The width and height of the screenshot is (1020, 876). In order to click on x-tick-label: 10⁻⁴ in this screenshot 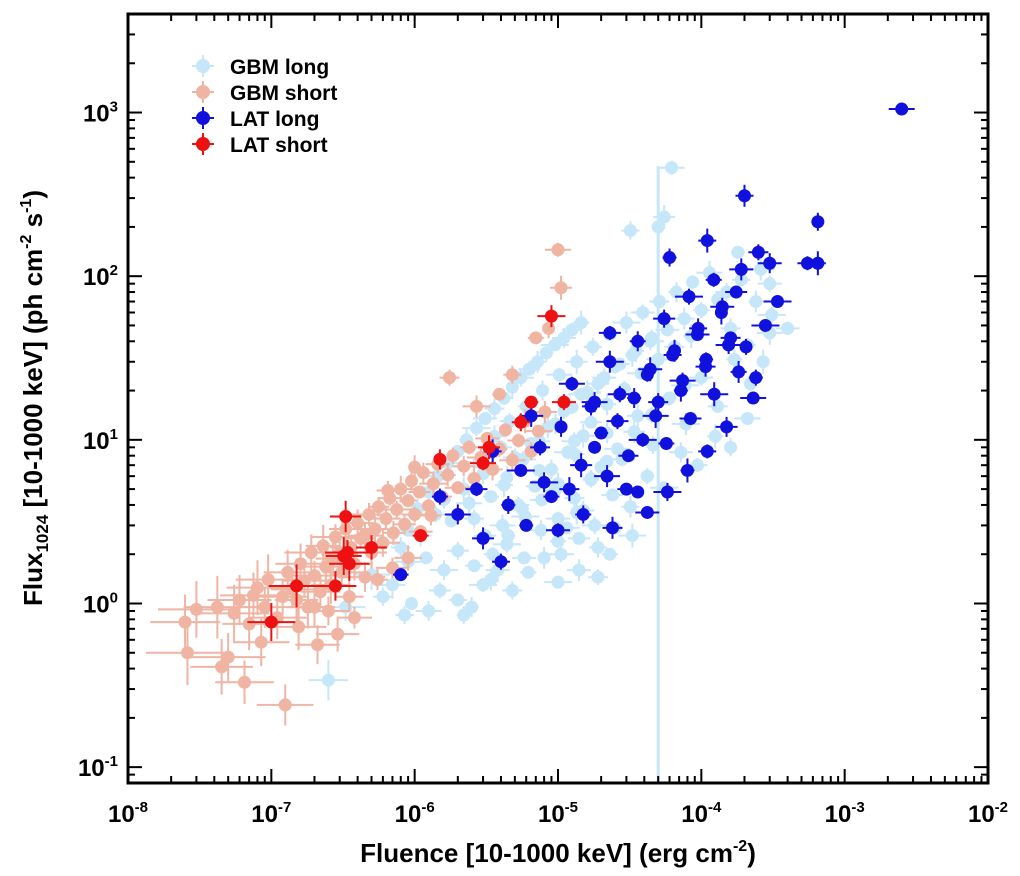, I will do `click(701, 813)`.